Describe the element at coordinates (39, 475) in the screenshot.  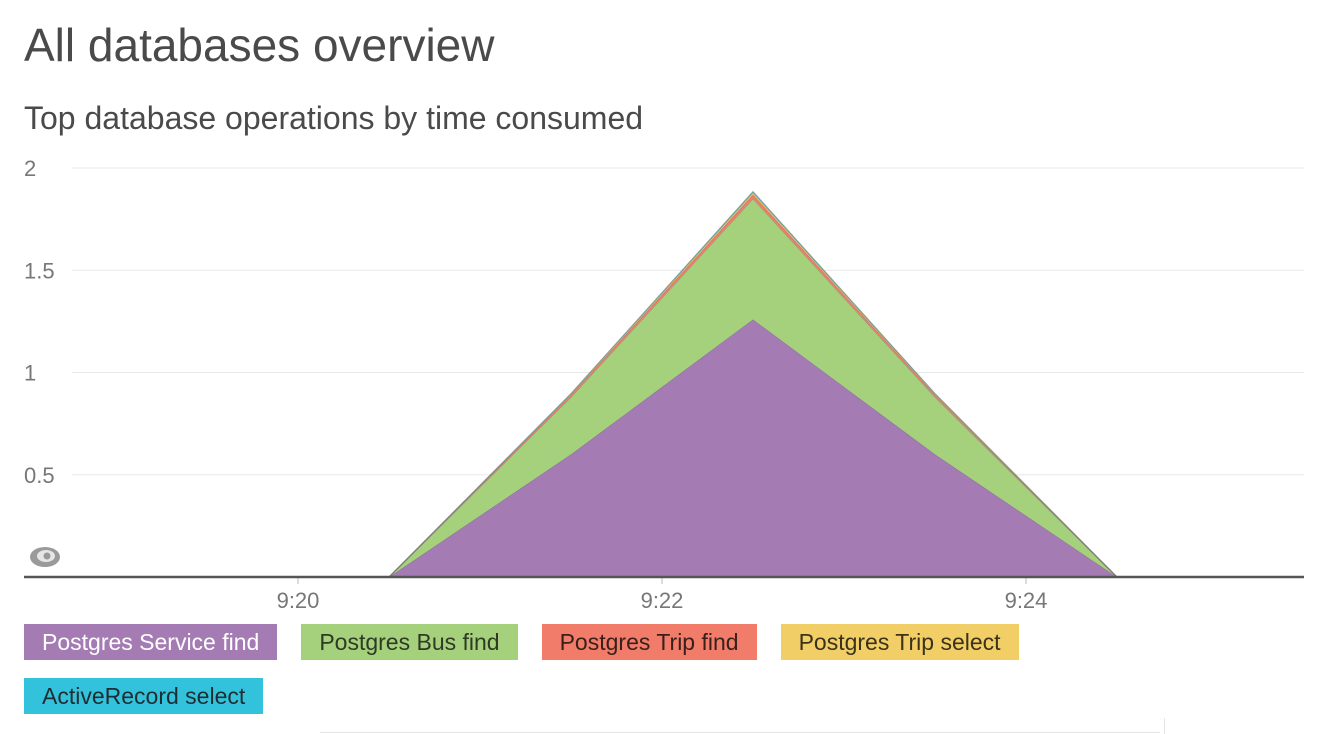
I see `y-tick-label: 0.5` at that location.